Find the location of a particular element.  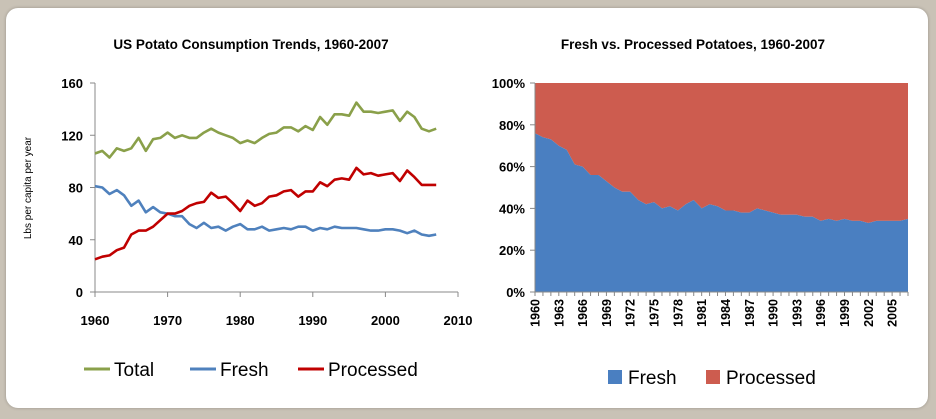

line-chart-x-tick-label: 2010 is located at coordinates (458, 320).